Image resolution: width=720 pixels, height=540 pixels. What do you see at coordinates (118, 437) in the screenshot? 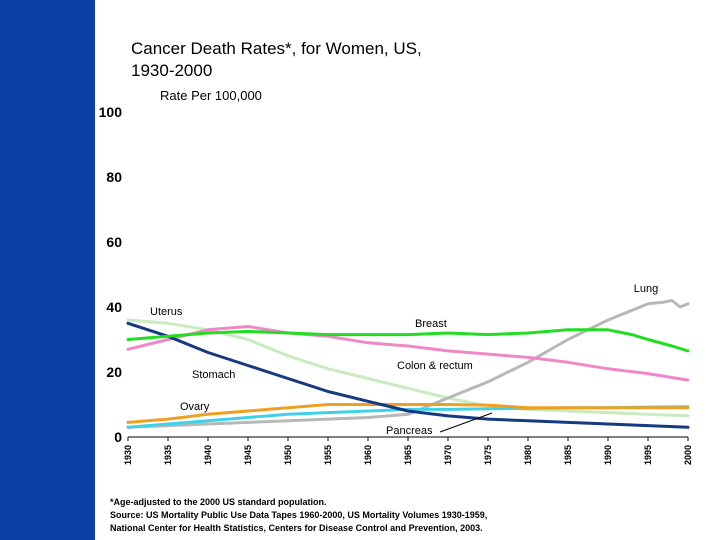
I see `y-tick-label: 0` at bounding box center [118, 437].